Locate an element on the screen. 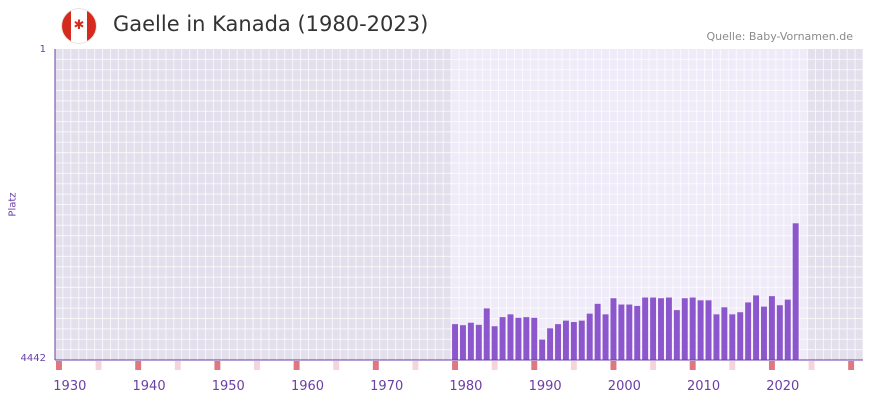 The width and height of the screenshot is (873, 402). bar-1994 is located at coordinates (581, 340).